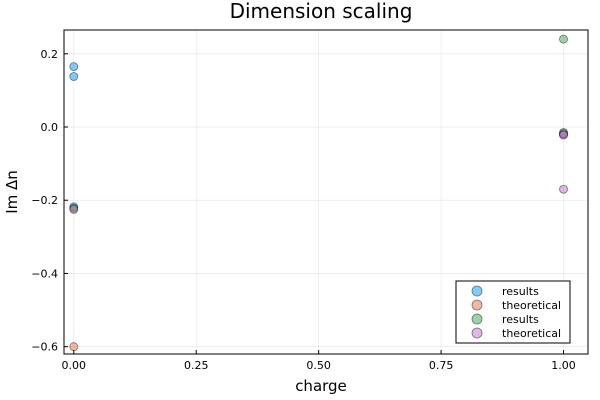 The height and width of the screenshot is (400, 600). What do you see at coordinates (50, 54) in the screenshot?
I see `y-tick-label: 0.2` at bounding box center [50, 54].